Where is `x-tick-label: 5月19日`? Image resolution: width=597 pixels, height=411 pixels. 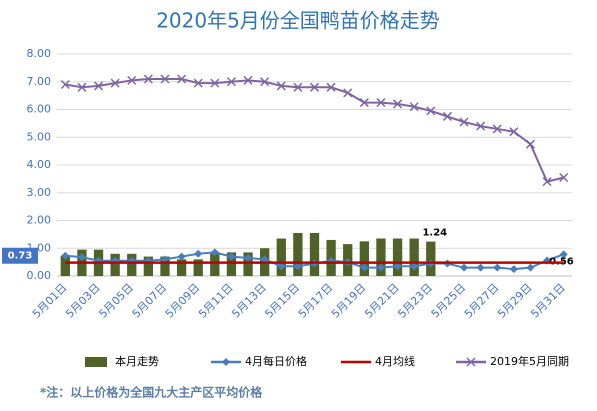
x-tick-label: 5月19日 is located at coordinates (349, 301).